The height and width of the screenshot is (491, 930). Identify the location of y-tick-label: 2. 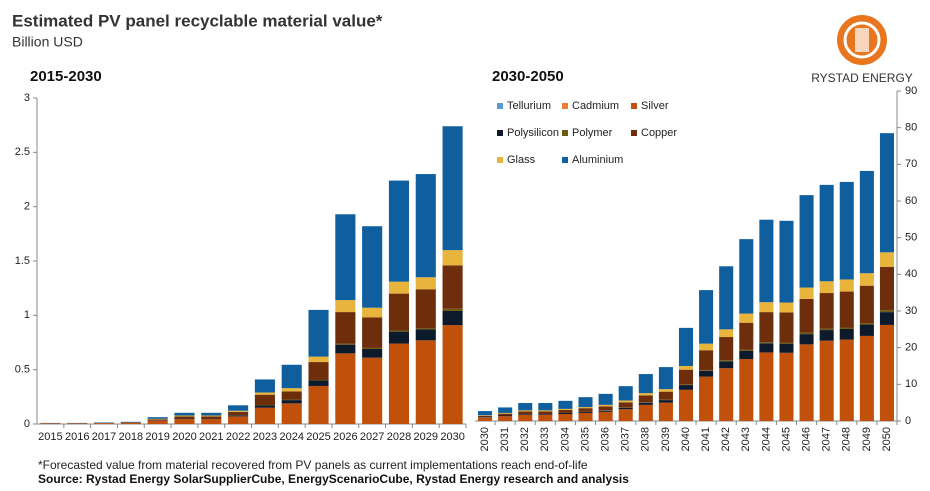
(27, 207).